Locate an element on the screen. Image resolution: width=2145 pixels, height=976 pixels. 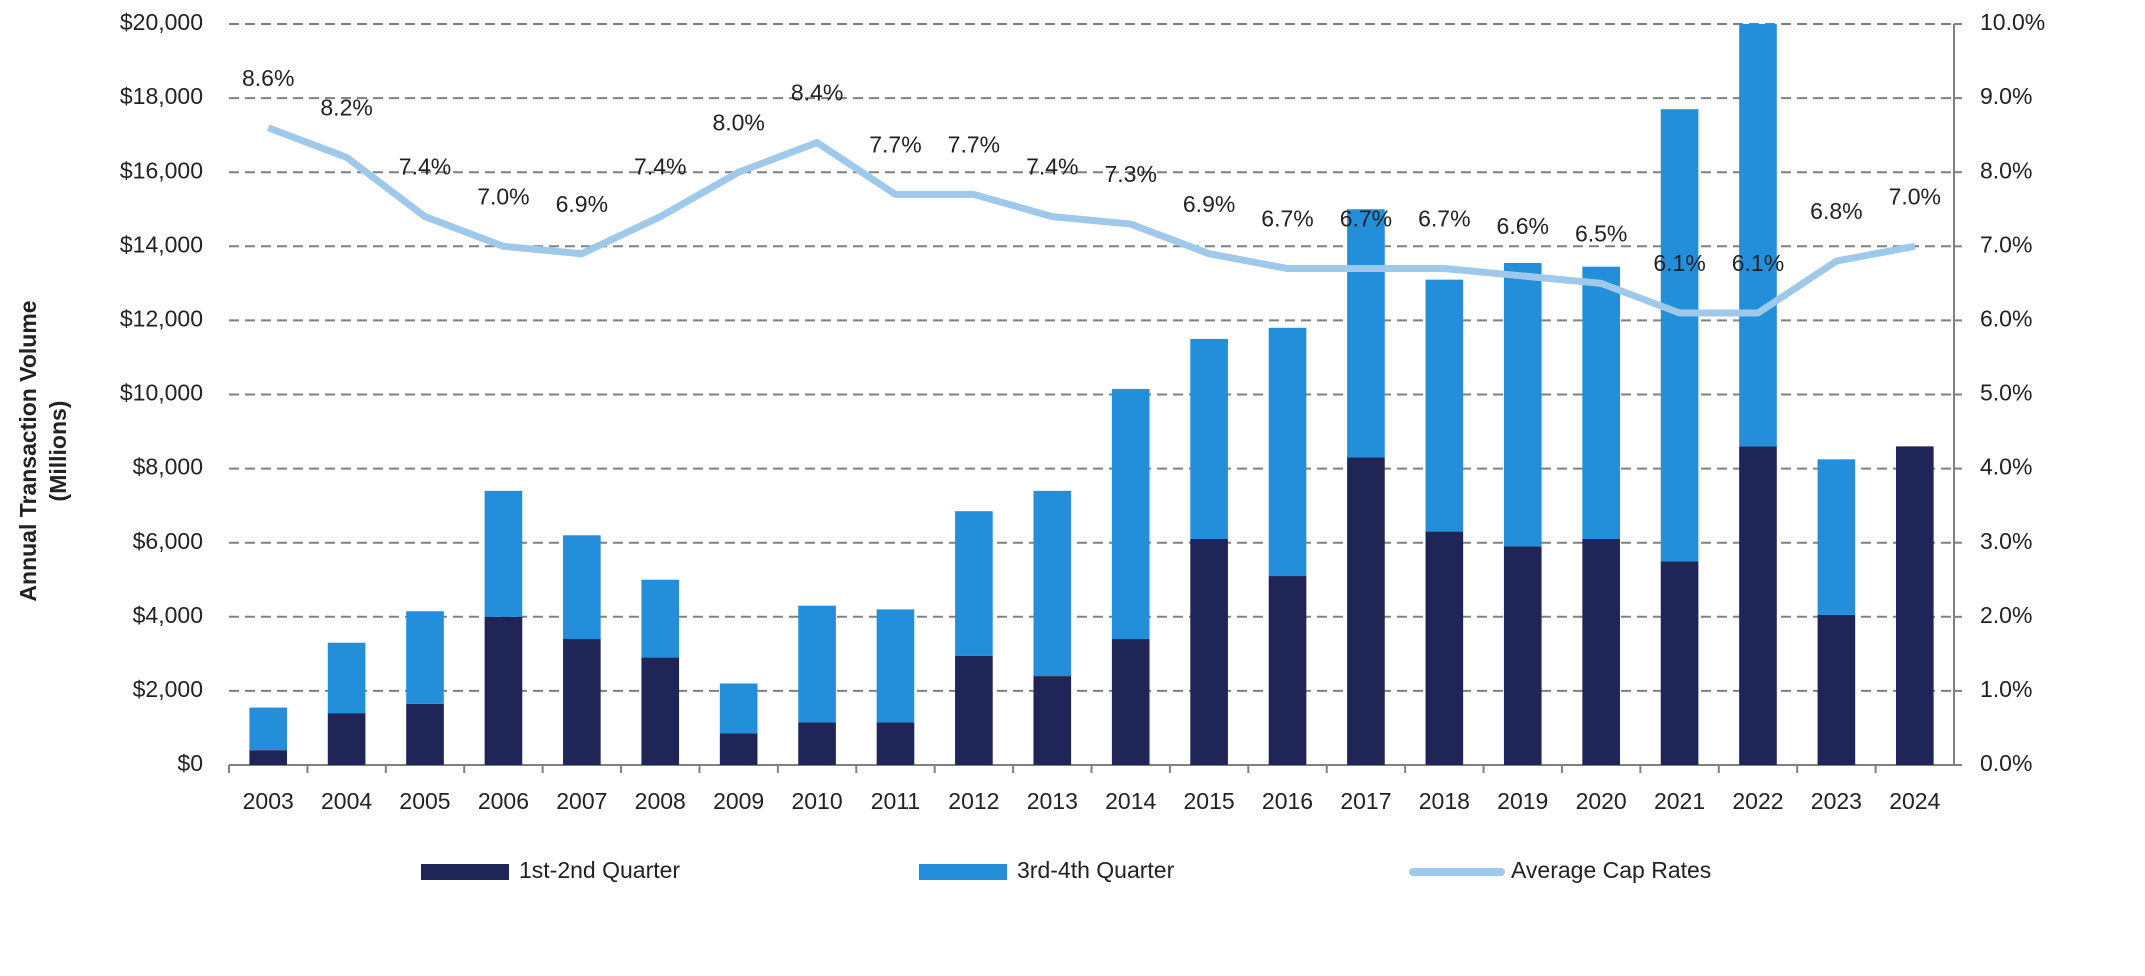
data-label: 8.0% is located at coordinates (738, 122).